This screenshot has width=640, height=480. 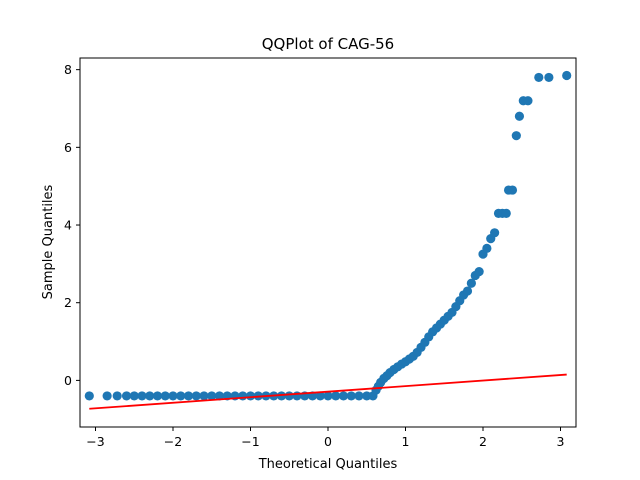 I want to click on chart-title: QQPlot of CAG-56, so click(x=328, y=44).